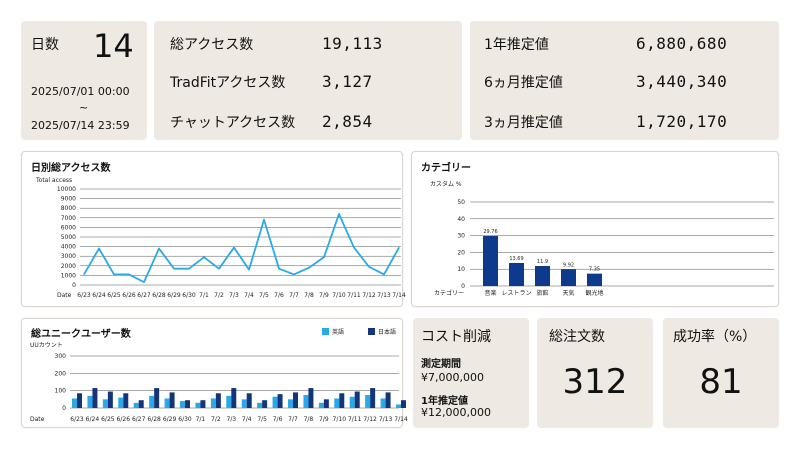  What do you see at coordinates (325, 331) in the screenshot?
I see `legend-swatch` at bounding box center [325, 331].